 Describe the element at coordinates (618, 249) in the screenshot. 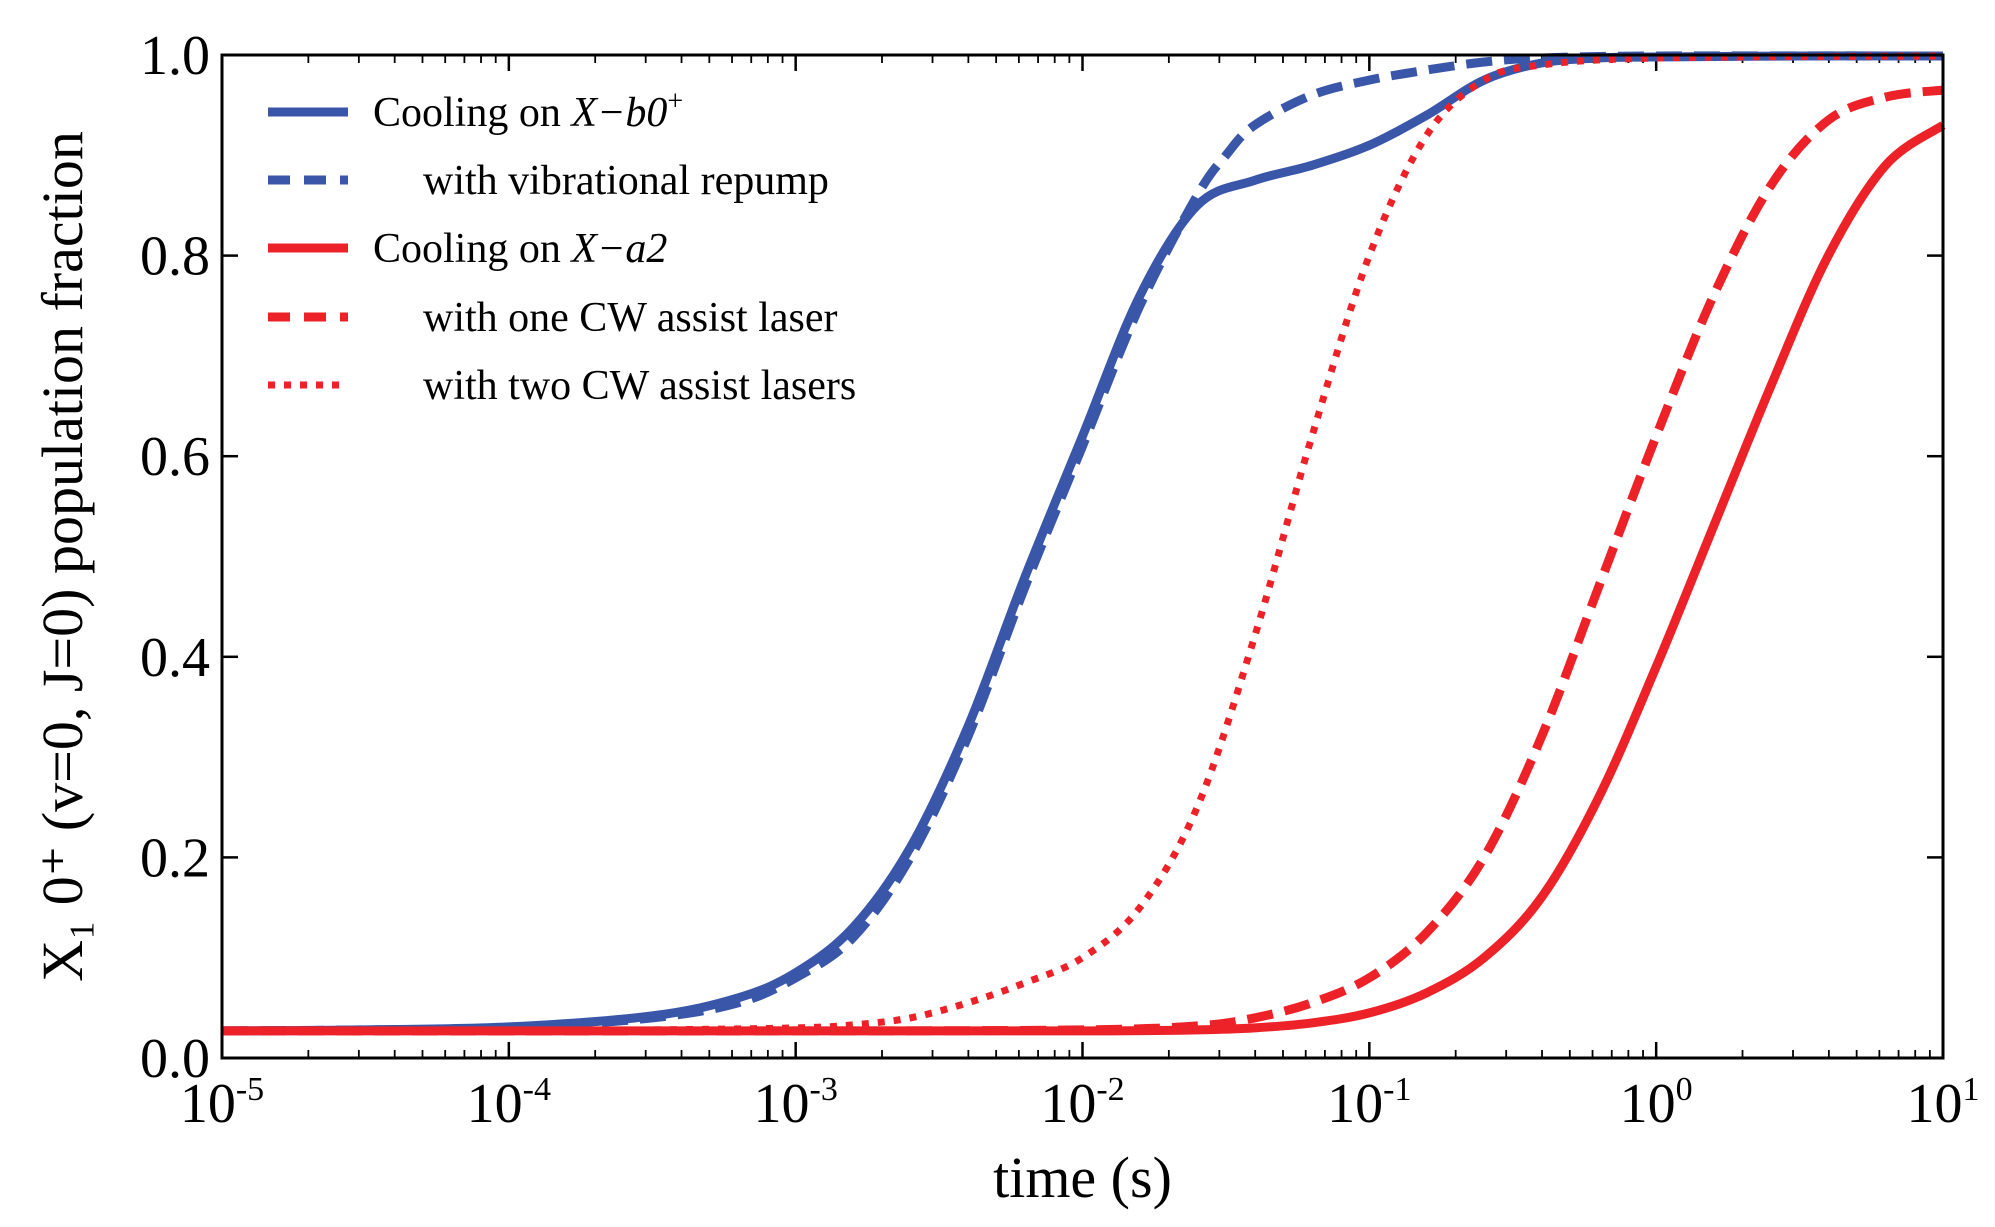

I see `legend-math: X−a2` at that location.